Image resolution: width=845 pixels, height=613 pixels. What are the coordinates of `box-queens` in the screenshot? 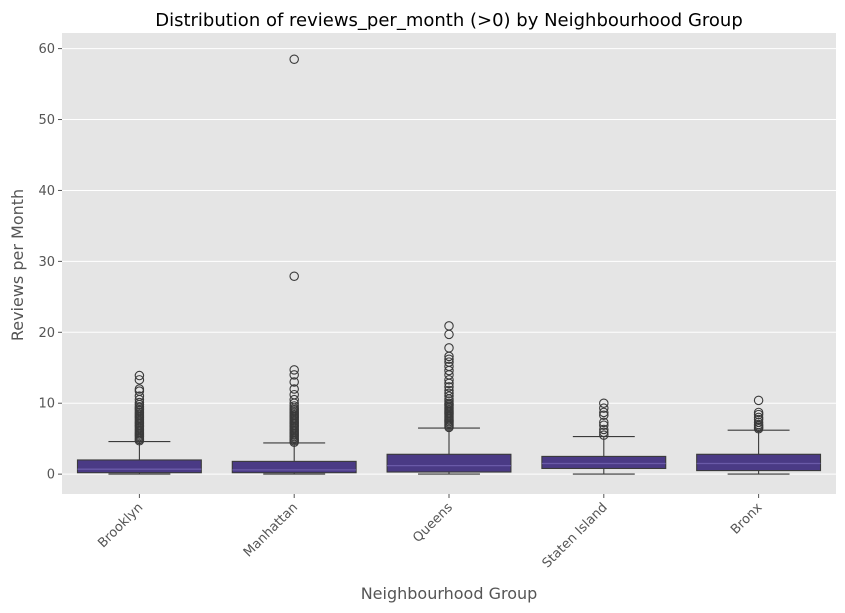 It's located at (449, 398).